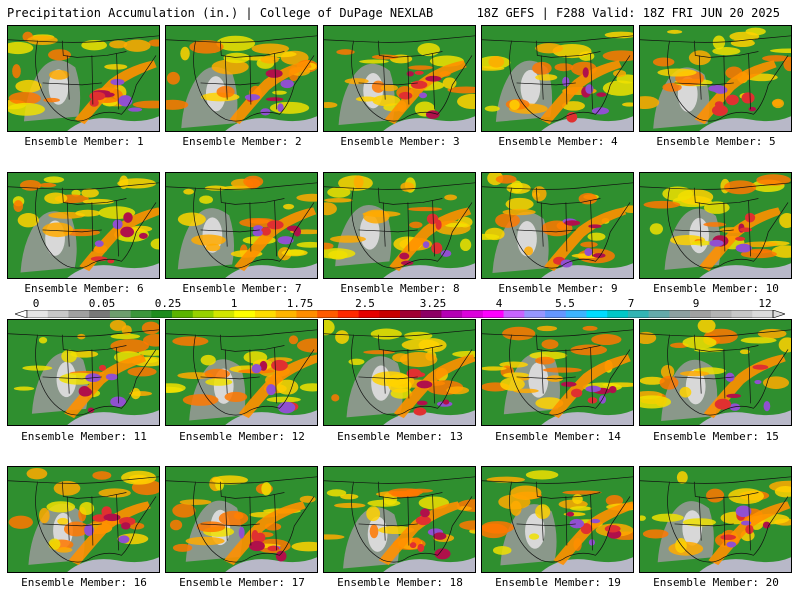 Image resolution: width=800 pixels, height=600 pixels. I want to click on colorbar-tick-label: 7, so click(631, 303).